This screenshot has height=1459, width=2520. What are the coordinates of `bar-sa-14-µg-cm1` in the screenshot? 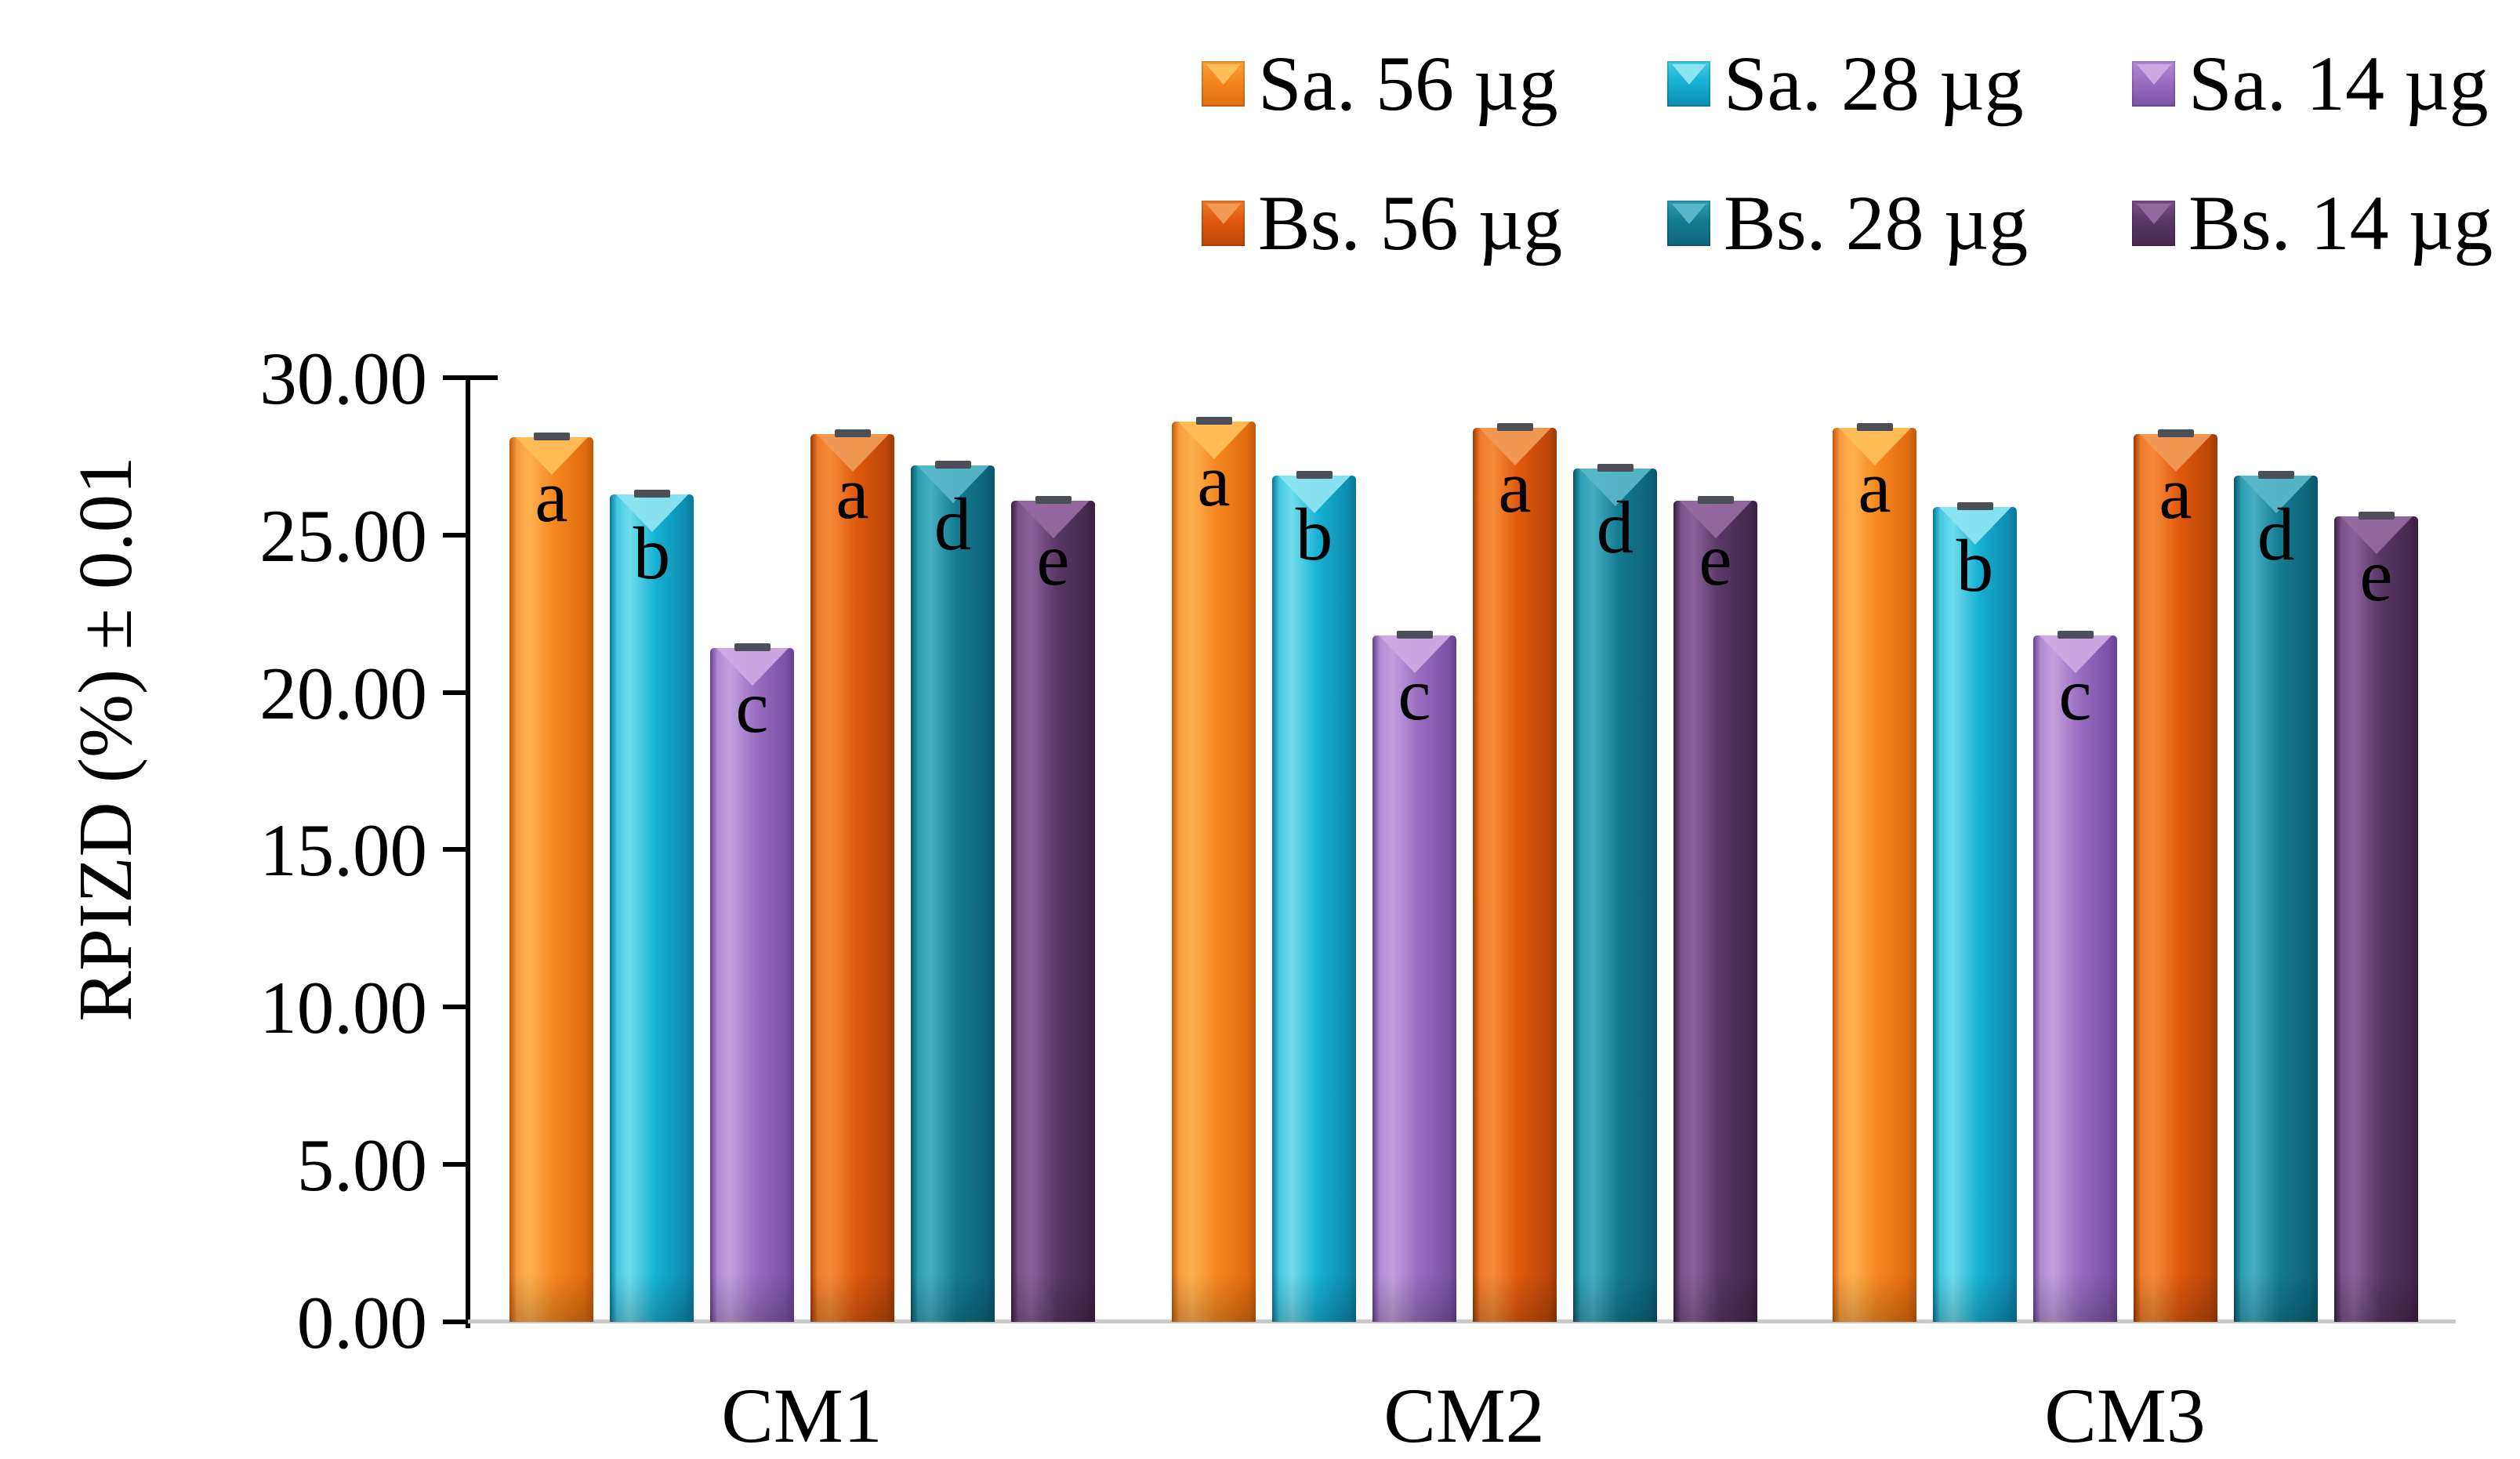 It's located at (752, 985).